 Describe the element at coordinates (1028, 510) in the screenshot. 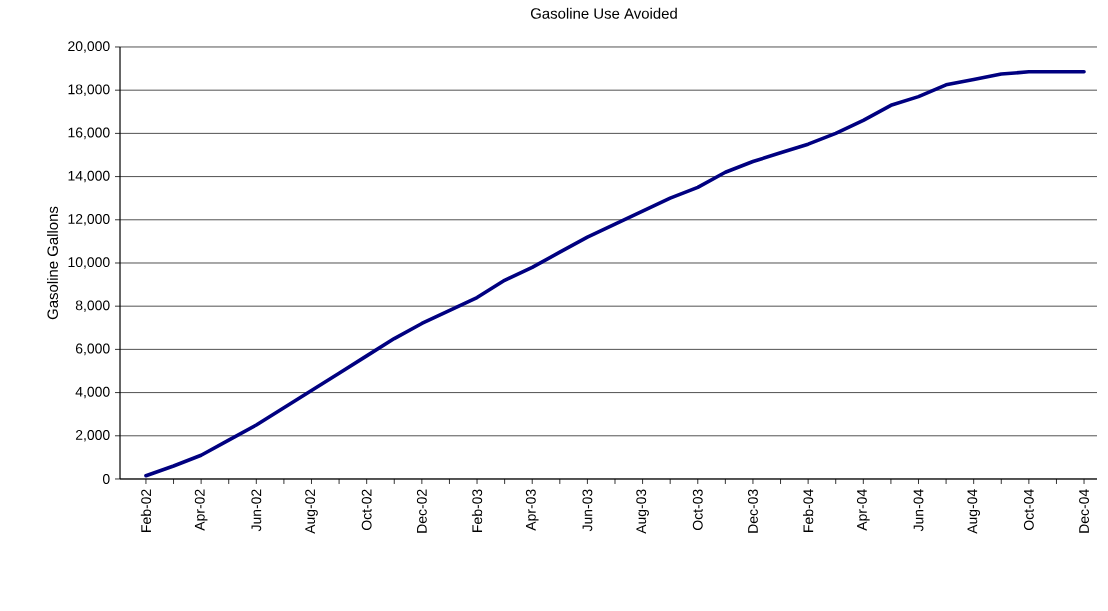

I see `x-tick-label: Oct-04` at that location.